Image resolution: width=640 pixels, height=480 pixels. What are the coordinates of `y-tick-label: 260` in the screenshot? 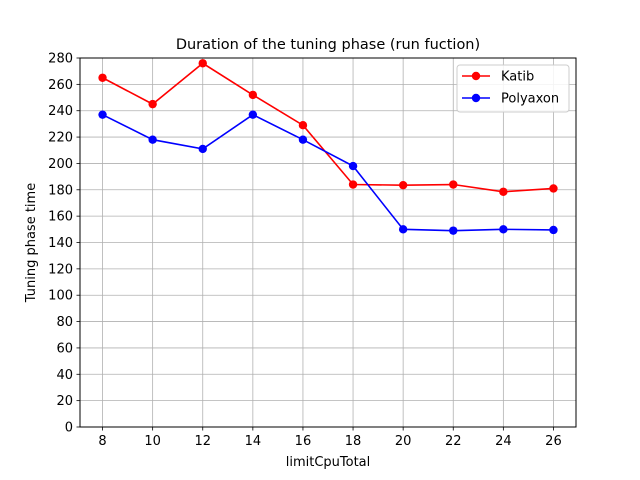 It's located at (60, 85).